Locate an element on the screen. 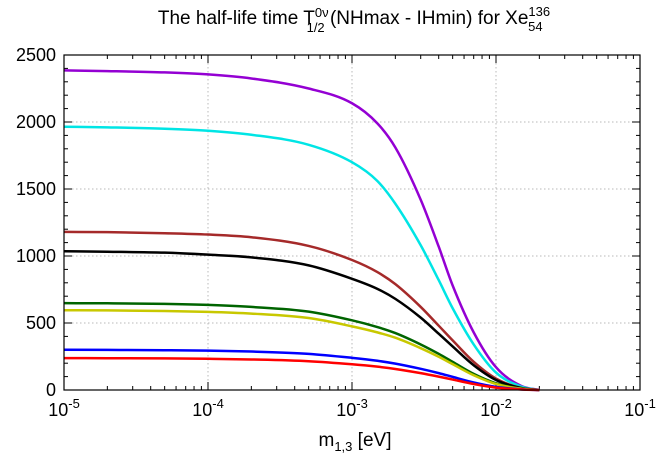 Image resolution: width=658 pixels, height=463 pixels. x-tick-exponent: -4 is located at coordinates (218, 403).